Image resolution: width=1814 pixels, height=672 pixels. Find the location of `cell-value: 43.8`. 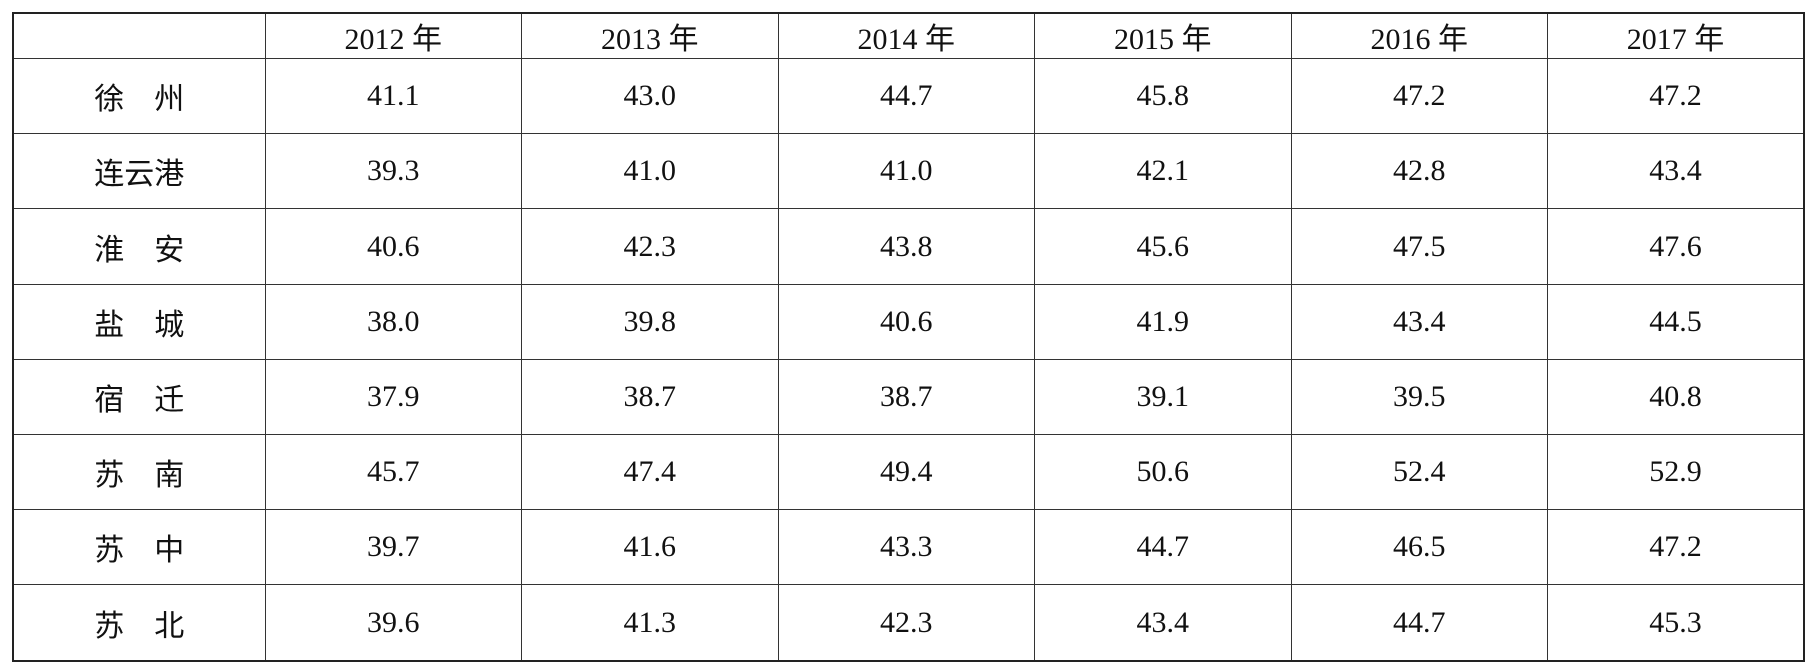

cell-value: 43.8 is located at coordinates (906, 246).